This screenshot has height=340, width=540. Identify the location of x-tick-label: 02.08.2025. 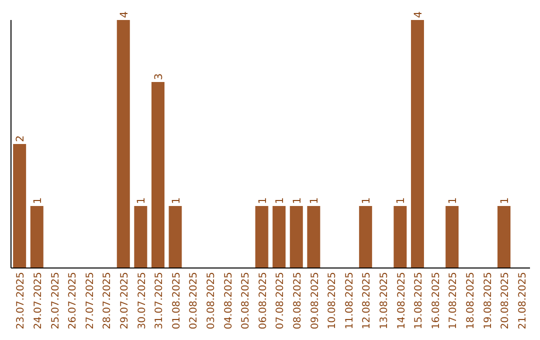
(194, 301).